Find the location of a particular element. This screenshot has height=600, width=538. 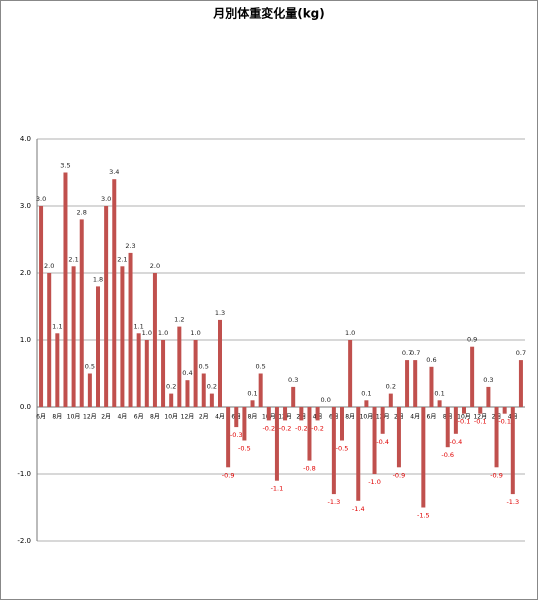

value-label: 0.4 is located at coordinates (187, 373).